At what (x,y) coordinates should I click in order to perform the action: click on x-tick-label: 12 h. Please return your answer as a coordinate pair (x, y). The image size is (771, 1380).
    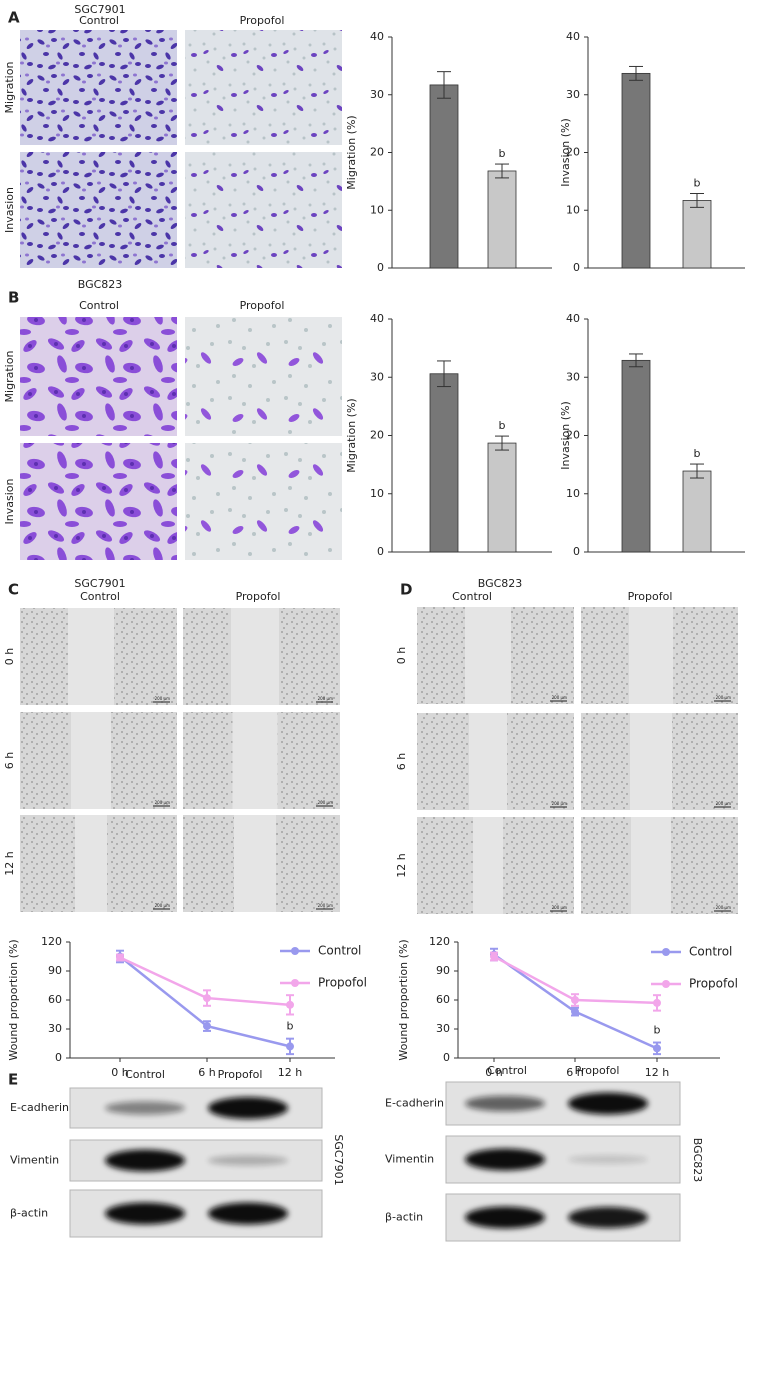
    Looking at the image, I should click on (290, 1072).